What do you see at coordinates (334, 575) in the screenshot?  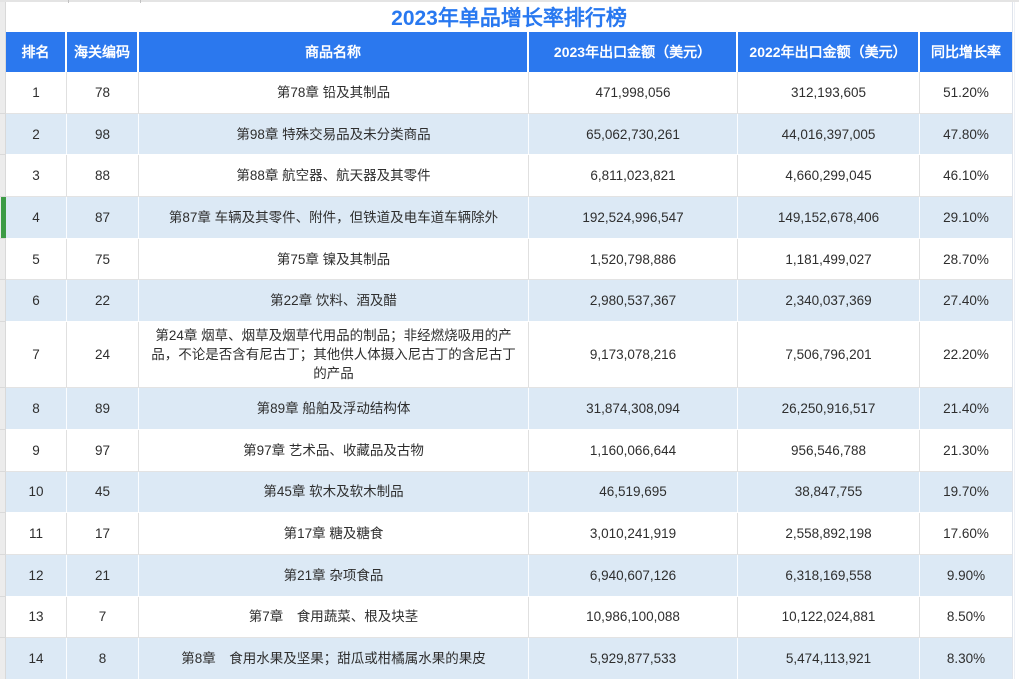 I see `product-name-cell: 第21章 杂项食品` at bounding box center [334, 575].